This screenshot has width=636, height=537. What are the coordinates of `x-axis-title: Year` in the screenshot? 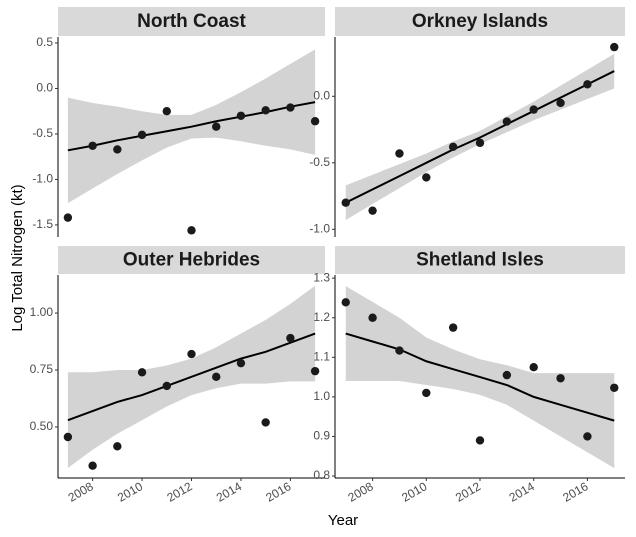 It's located at (343, 520).